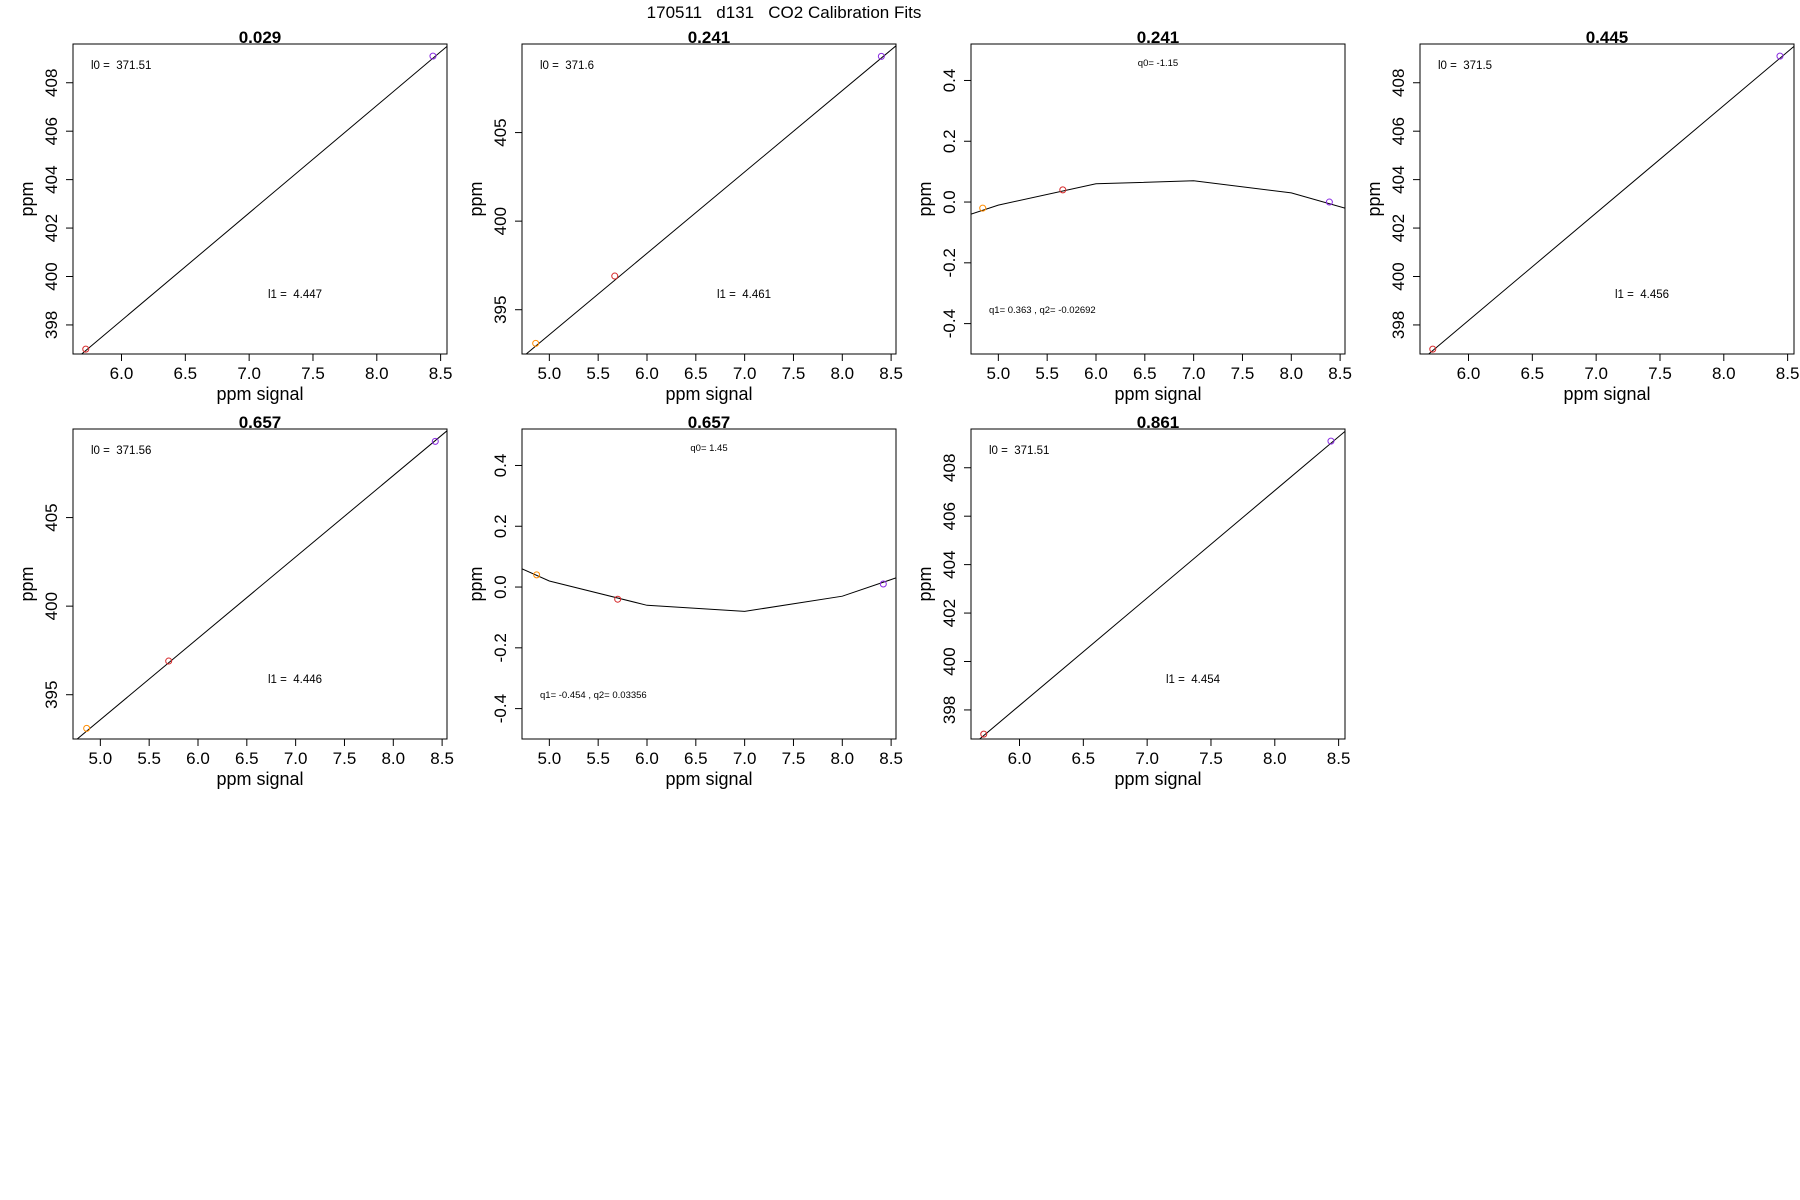 The height and width of the screenshot is (1200, 1800). Describe the element at coordinates (121, 66) in the screenshot. I see `intercept-annotation: l0 = 371.51` at that location.